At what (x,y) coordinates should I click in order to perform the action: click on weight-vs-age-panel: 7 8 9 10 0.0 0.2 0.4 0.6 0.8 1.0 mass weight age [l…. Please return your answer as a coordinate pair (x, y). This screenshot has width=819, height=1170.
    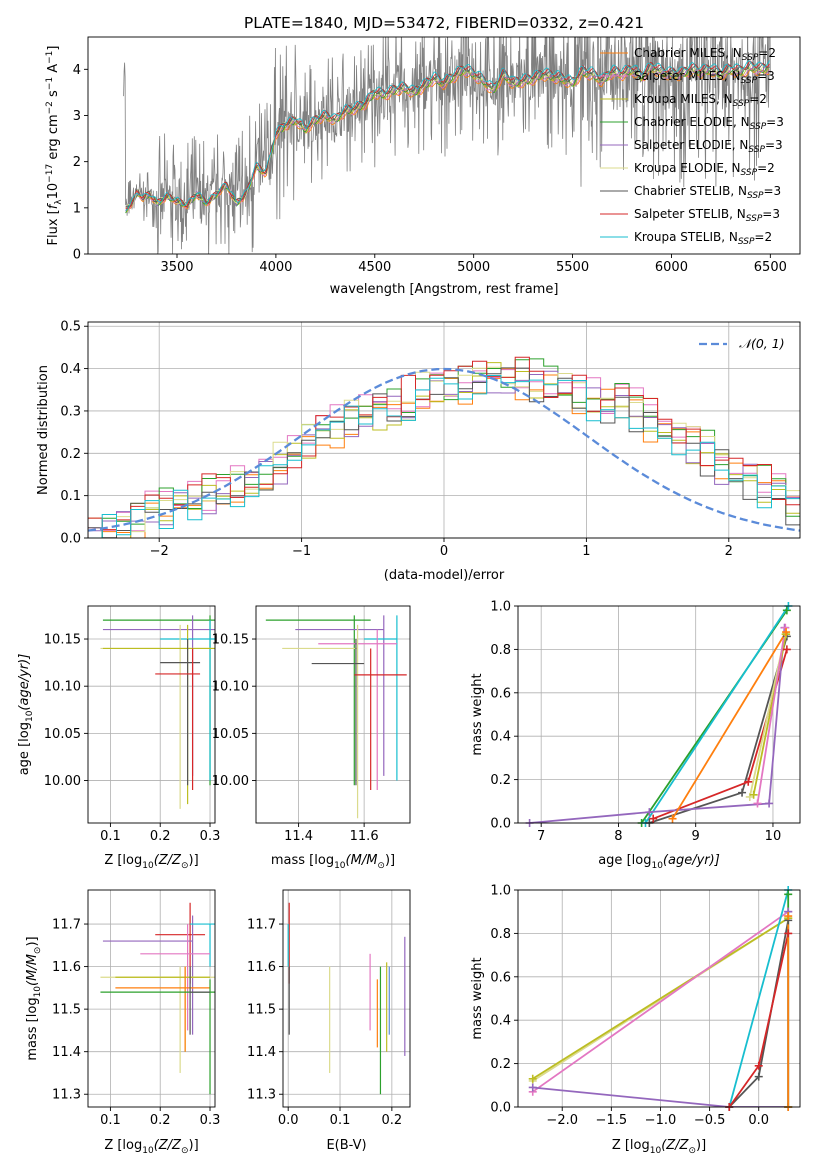
    Looking at the image, I should click on (635, 735).